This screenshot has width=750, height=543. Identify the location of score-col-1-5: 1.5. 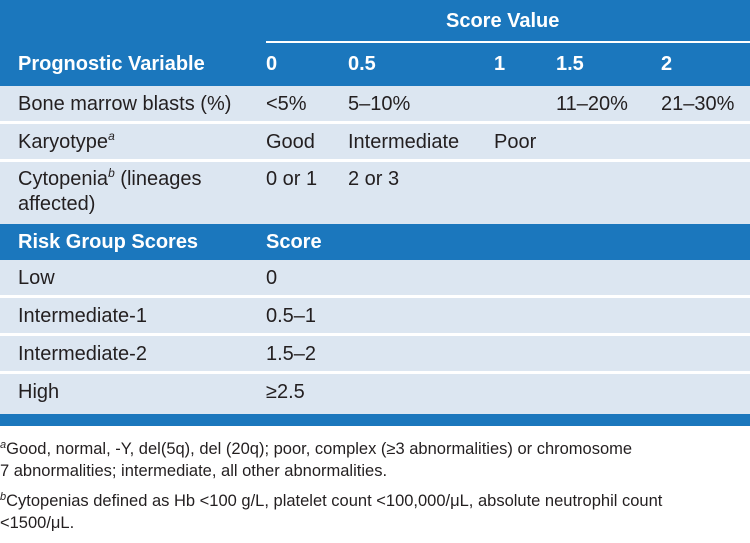
(570, 64).